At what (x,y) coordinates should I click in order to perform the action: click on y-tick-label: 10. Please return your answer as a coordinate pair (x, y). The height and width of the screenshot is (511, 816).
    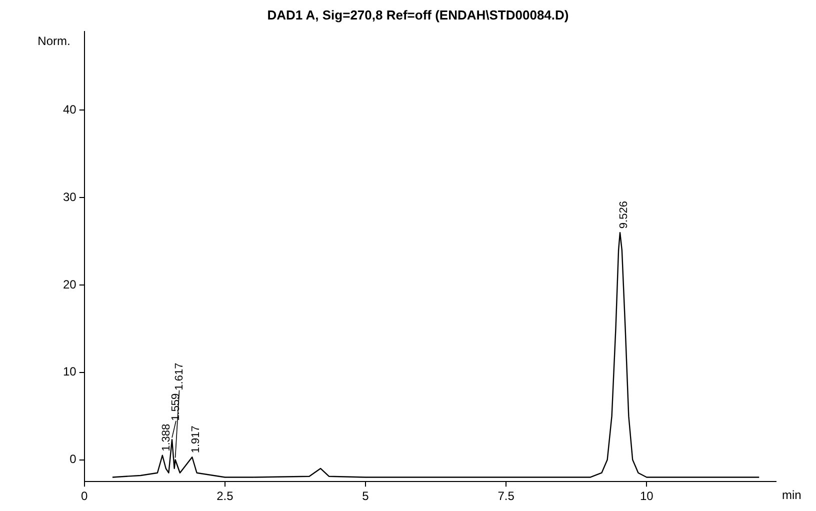
    Looking at the image, I should click on (69, 371).